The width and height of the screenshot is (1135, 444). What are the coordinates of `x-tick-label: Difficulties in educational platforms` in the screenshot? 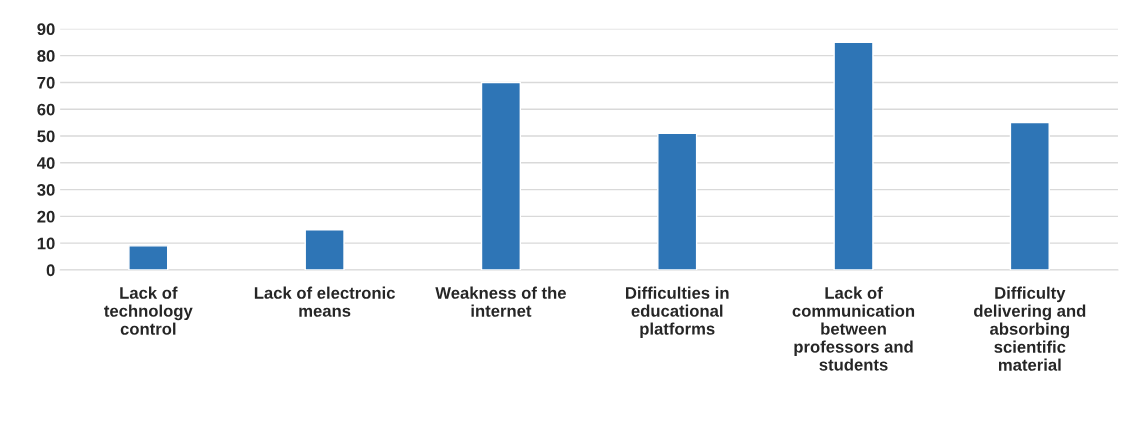 It's located at (677, 312).